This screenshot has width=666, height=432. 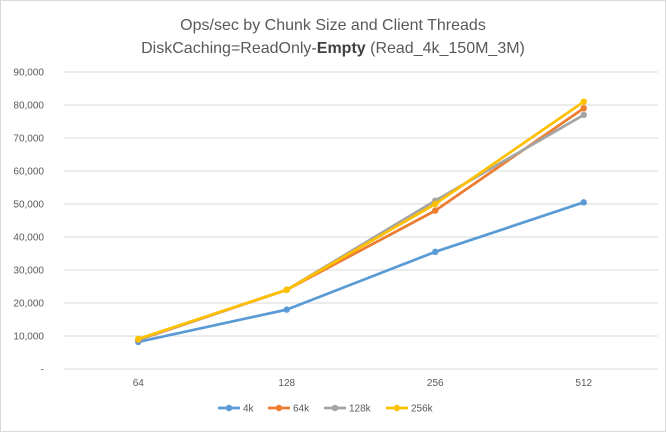 What do you see at coordinates (28, 172) in the screenshot?
I see `y-tick-label: 60,000` at bounding box center [28, 172].